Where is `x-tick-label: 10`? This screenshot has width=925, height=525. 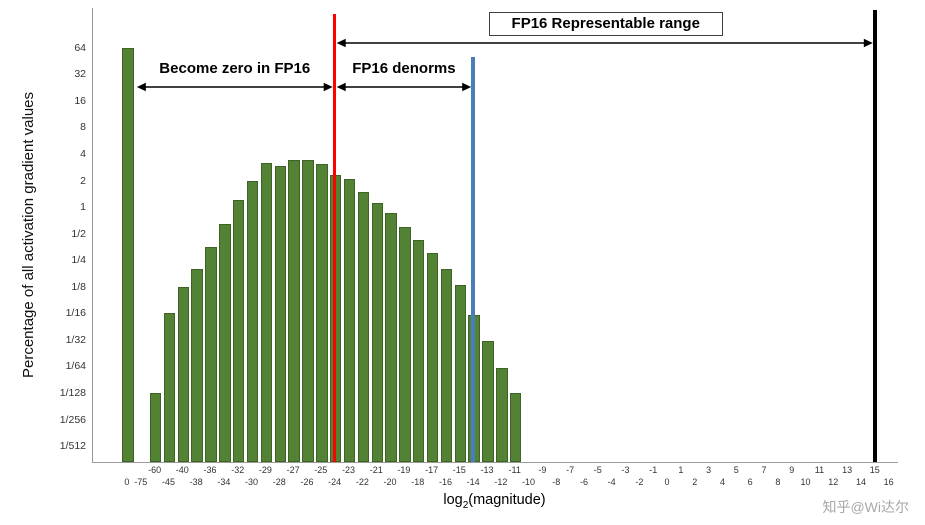 x-tick-label: 10 is located at coordinates (805, 481).